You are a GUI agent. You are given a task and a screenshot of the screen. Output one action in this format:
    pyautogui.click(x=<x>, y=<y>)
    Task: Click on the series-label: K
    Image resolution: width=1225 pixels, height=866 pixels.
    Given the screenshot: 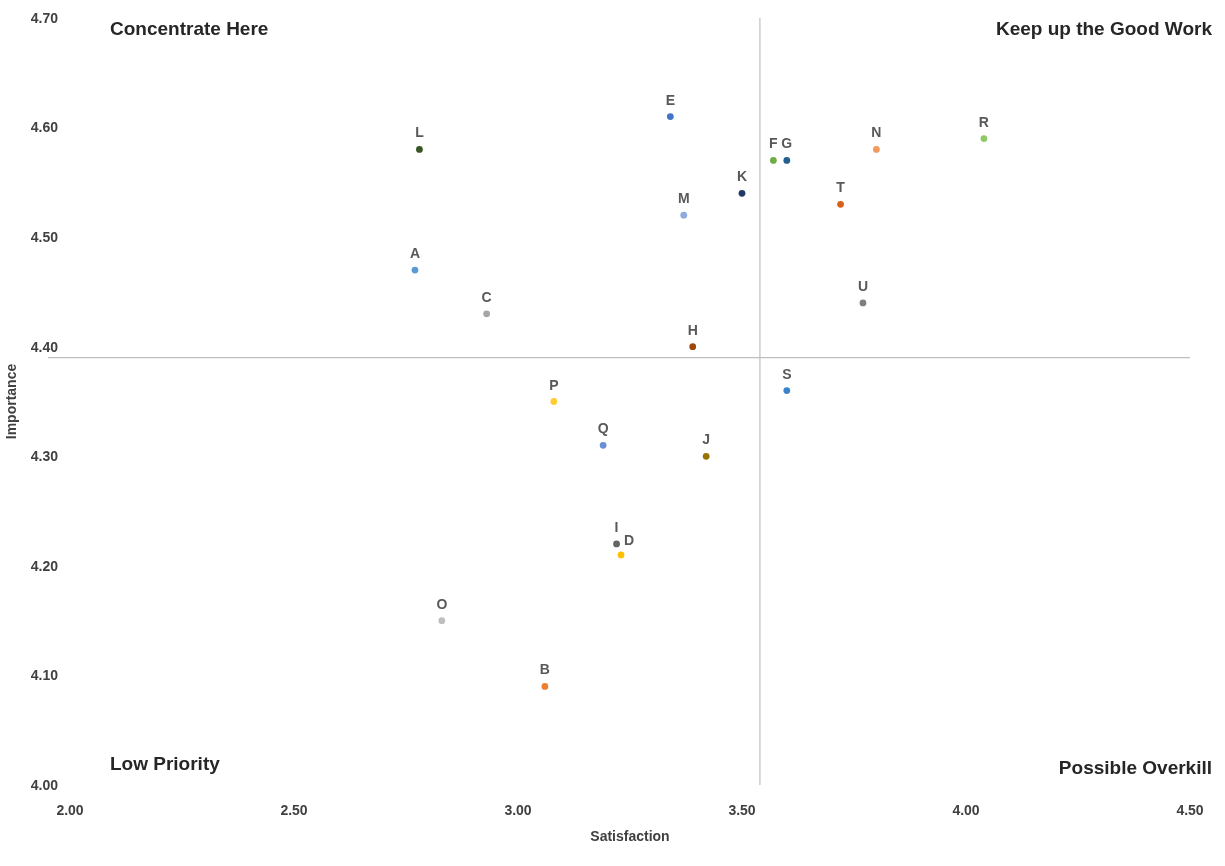 What is the action you would take?
    pyautogui.click(x=742, y=176)
    